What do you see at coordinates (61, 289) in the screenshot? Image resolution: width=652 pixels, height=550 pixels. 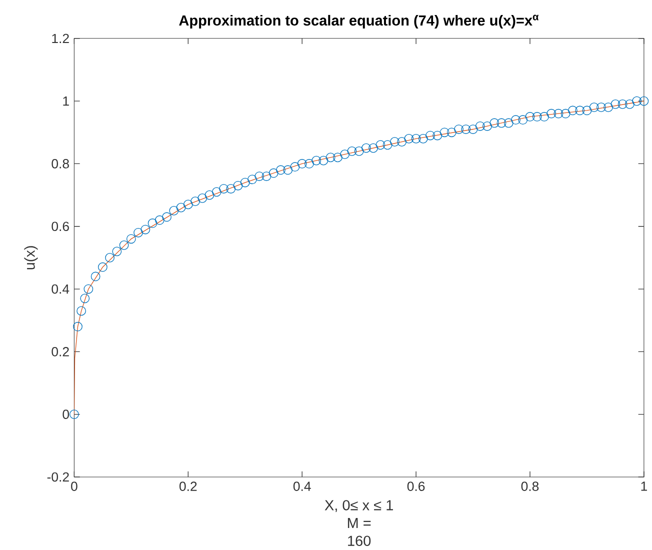 I see `y-tick-label: 0.4` at bounding box center [61, 289].